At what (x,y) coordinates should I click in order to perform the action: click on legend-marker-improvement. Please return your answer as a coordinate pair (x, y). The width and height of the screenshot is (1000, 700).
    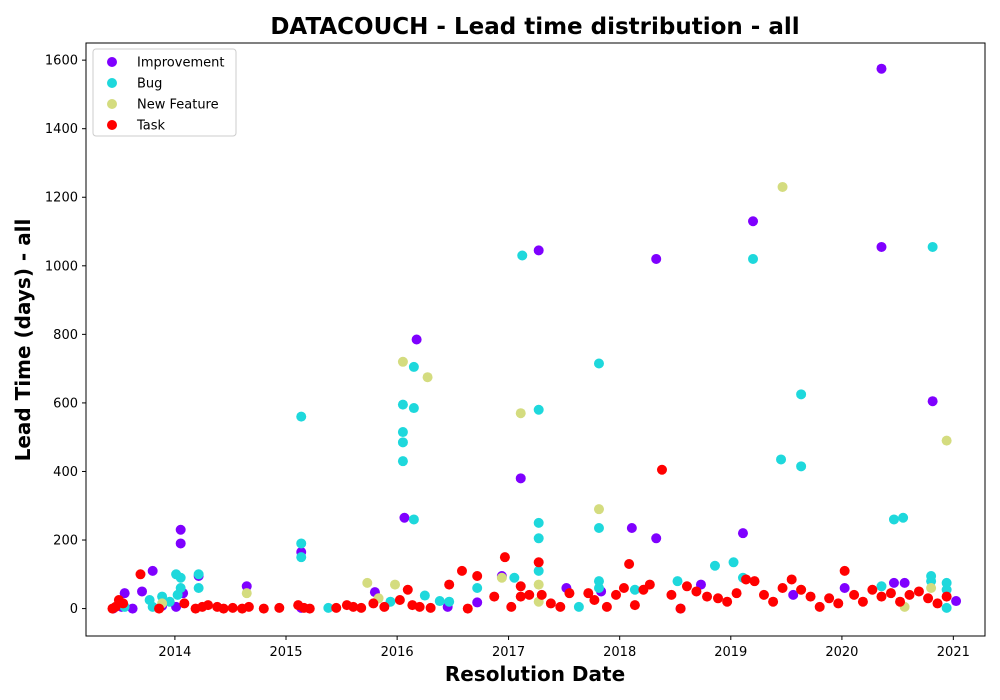
    Looking at the image, I should click on (112, 62).